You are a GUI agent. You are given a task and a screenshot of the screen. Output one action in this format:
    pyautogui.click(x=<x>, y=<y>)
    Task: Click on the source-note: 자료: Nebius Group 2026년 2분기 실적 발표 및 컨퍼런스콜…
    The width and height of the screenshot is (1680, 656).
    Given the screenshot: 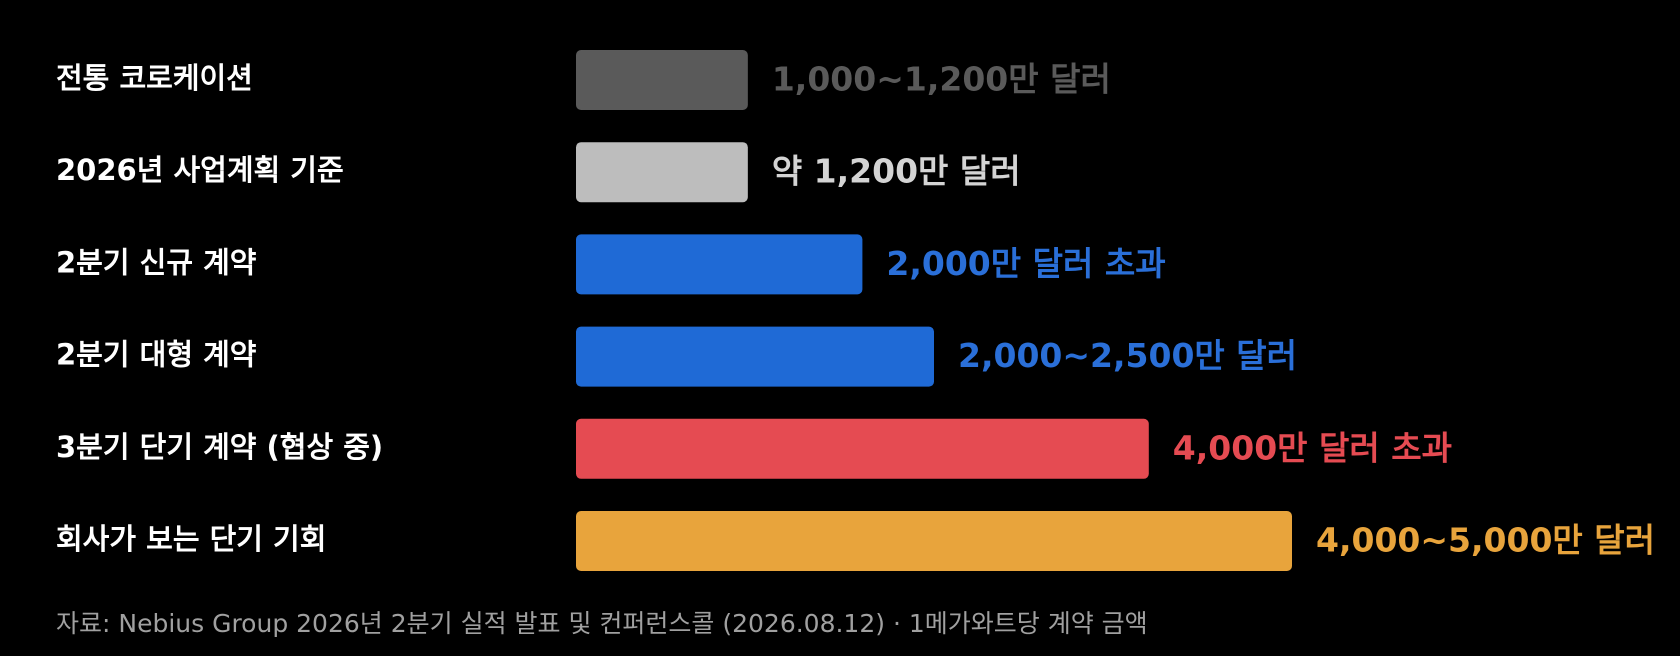 What is the action you would take?
    pyautogui.click(x=602, y=623)
    